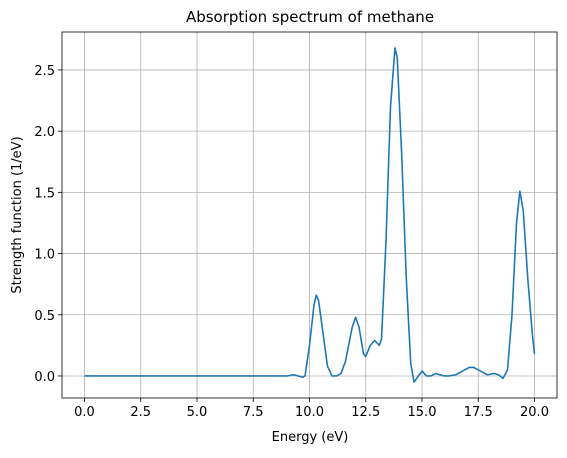 This screenshot has width=567, height=458. I want to click on x-tick-label: 0.0, so click(84, 412).